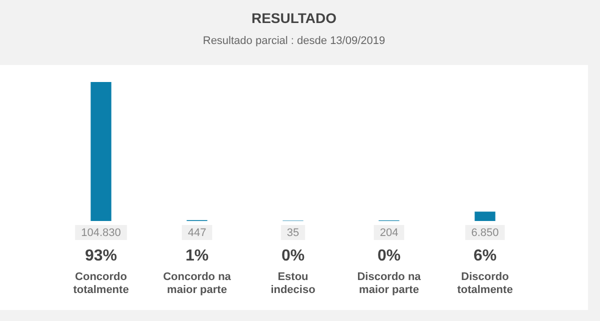 Image resolution: width=600 pixels, height=321 pixels. I want to click on x-tick-label: Discordo totalmente, so click(485, 283).